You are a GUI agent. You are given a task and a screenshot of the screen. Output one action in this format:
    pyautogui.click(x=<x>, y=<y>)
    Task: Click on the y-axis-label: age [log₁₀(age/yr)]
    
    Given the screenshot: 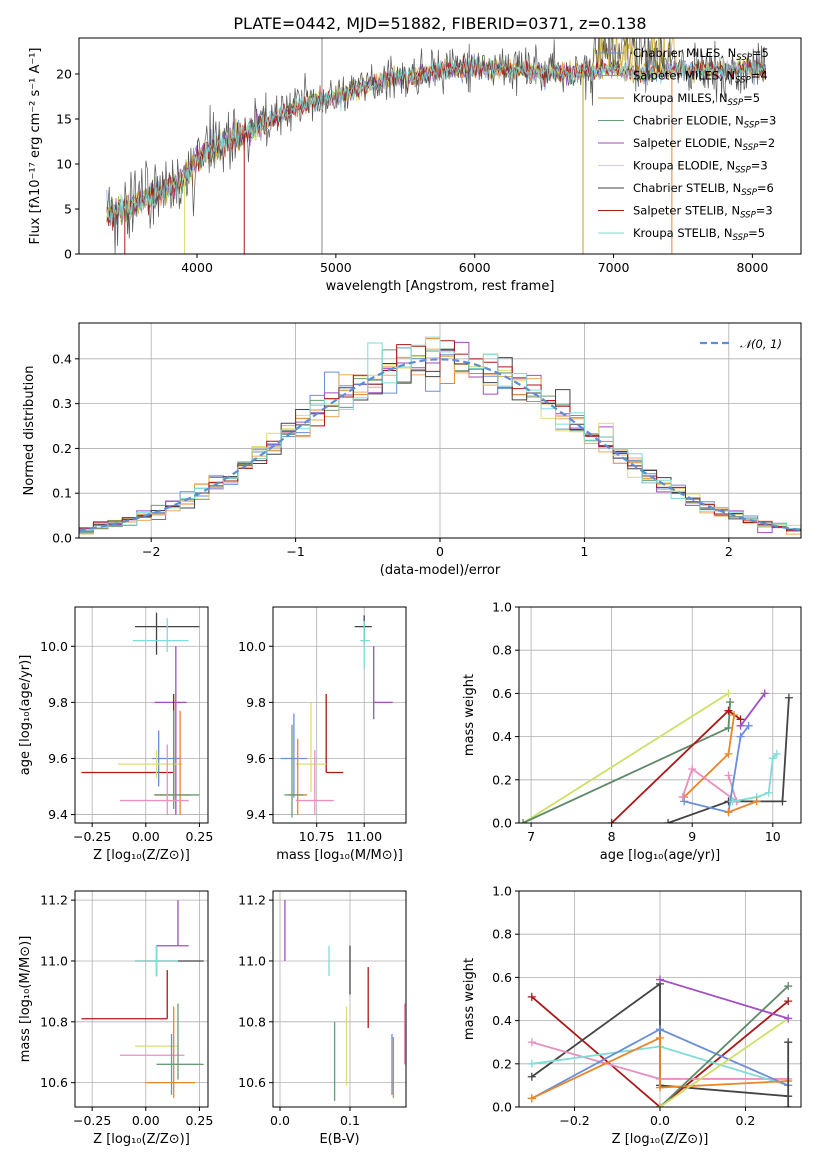 What is the action you would take?
    pyautogui.click(x=25, y=715)
    